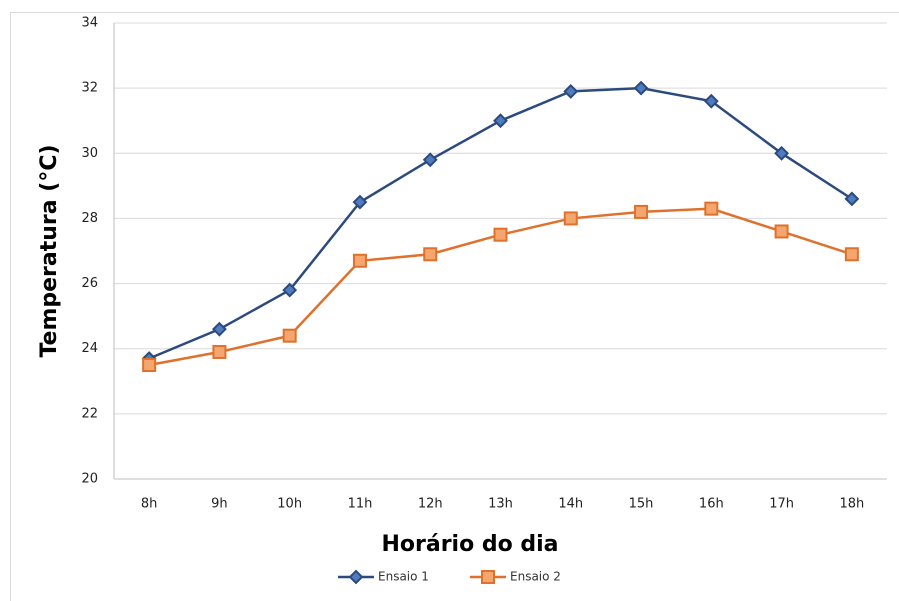 The image size is (899, 601). What do you see at coordinates (219, 504) in the screenshot?
I see `x-tick-label: 9h` at bounding box center [219, 504].